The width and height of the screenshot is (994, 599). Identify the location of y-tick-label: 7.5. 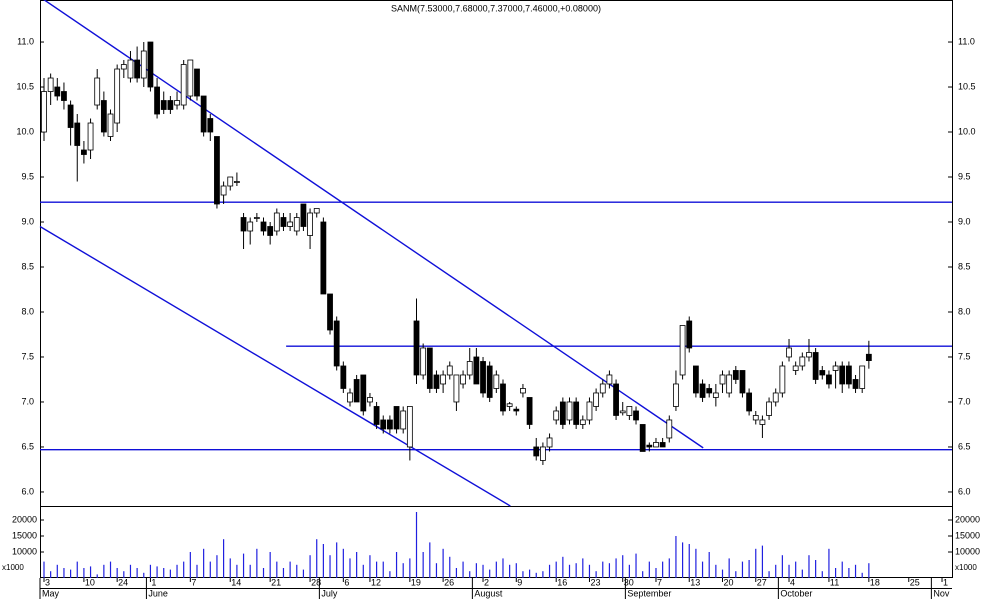
(27, 356).